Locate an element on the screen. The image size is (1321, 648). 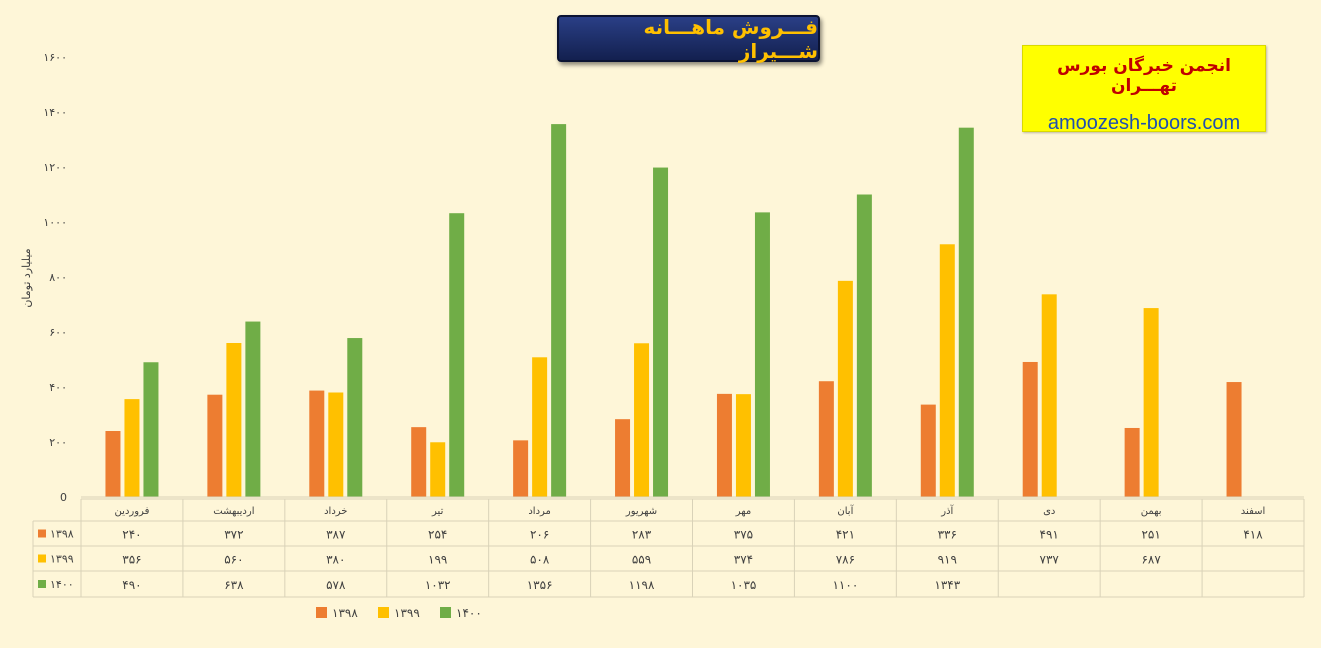
table-series-name: ۱۴۰۰ is located at coordinates (62, 584).